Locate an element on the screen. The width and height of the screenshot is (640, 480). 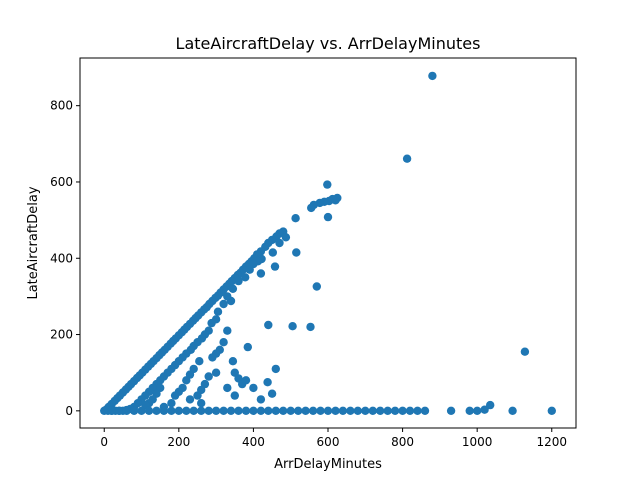
y-tick-label: 400 is located at coordinates (61, 258).